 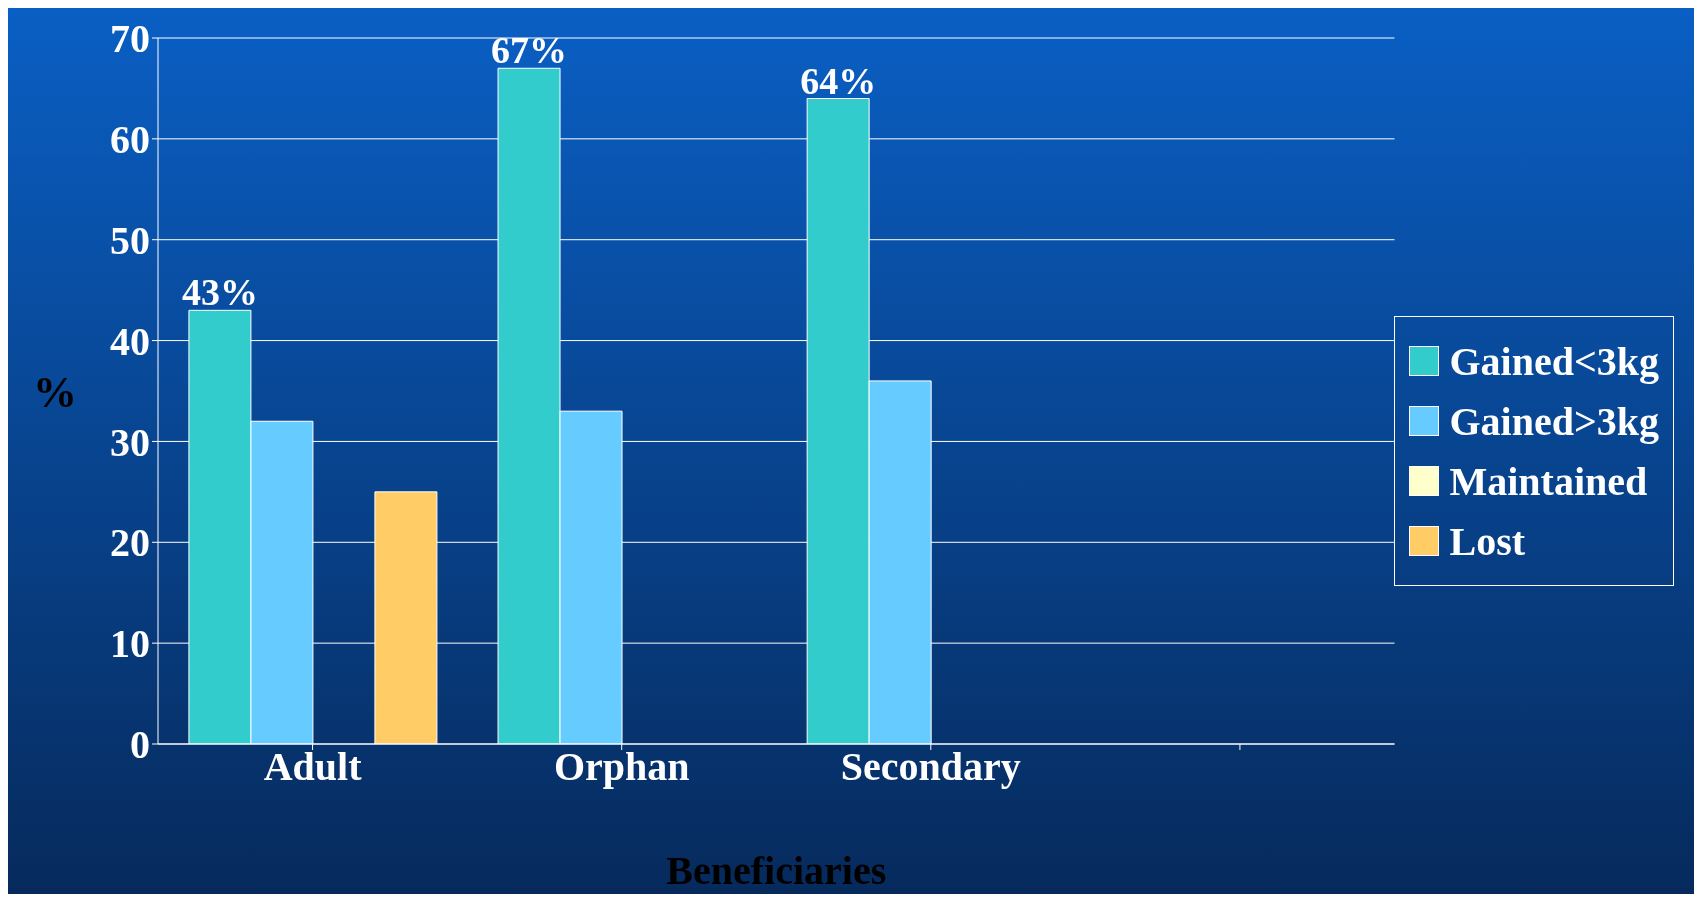 I want to click on y-tick-label: 40, so click(x=130, y=341).